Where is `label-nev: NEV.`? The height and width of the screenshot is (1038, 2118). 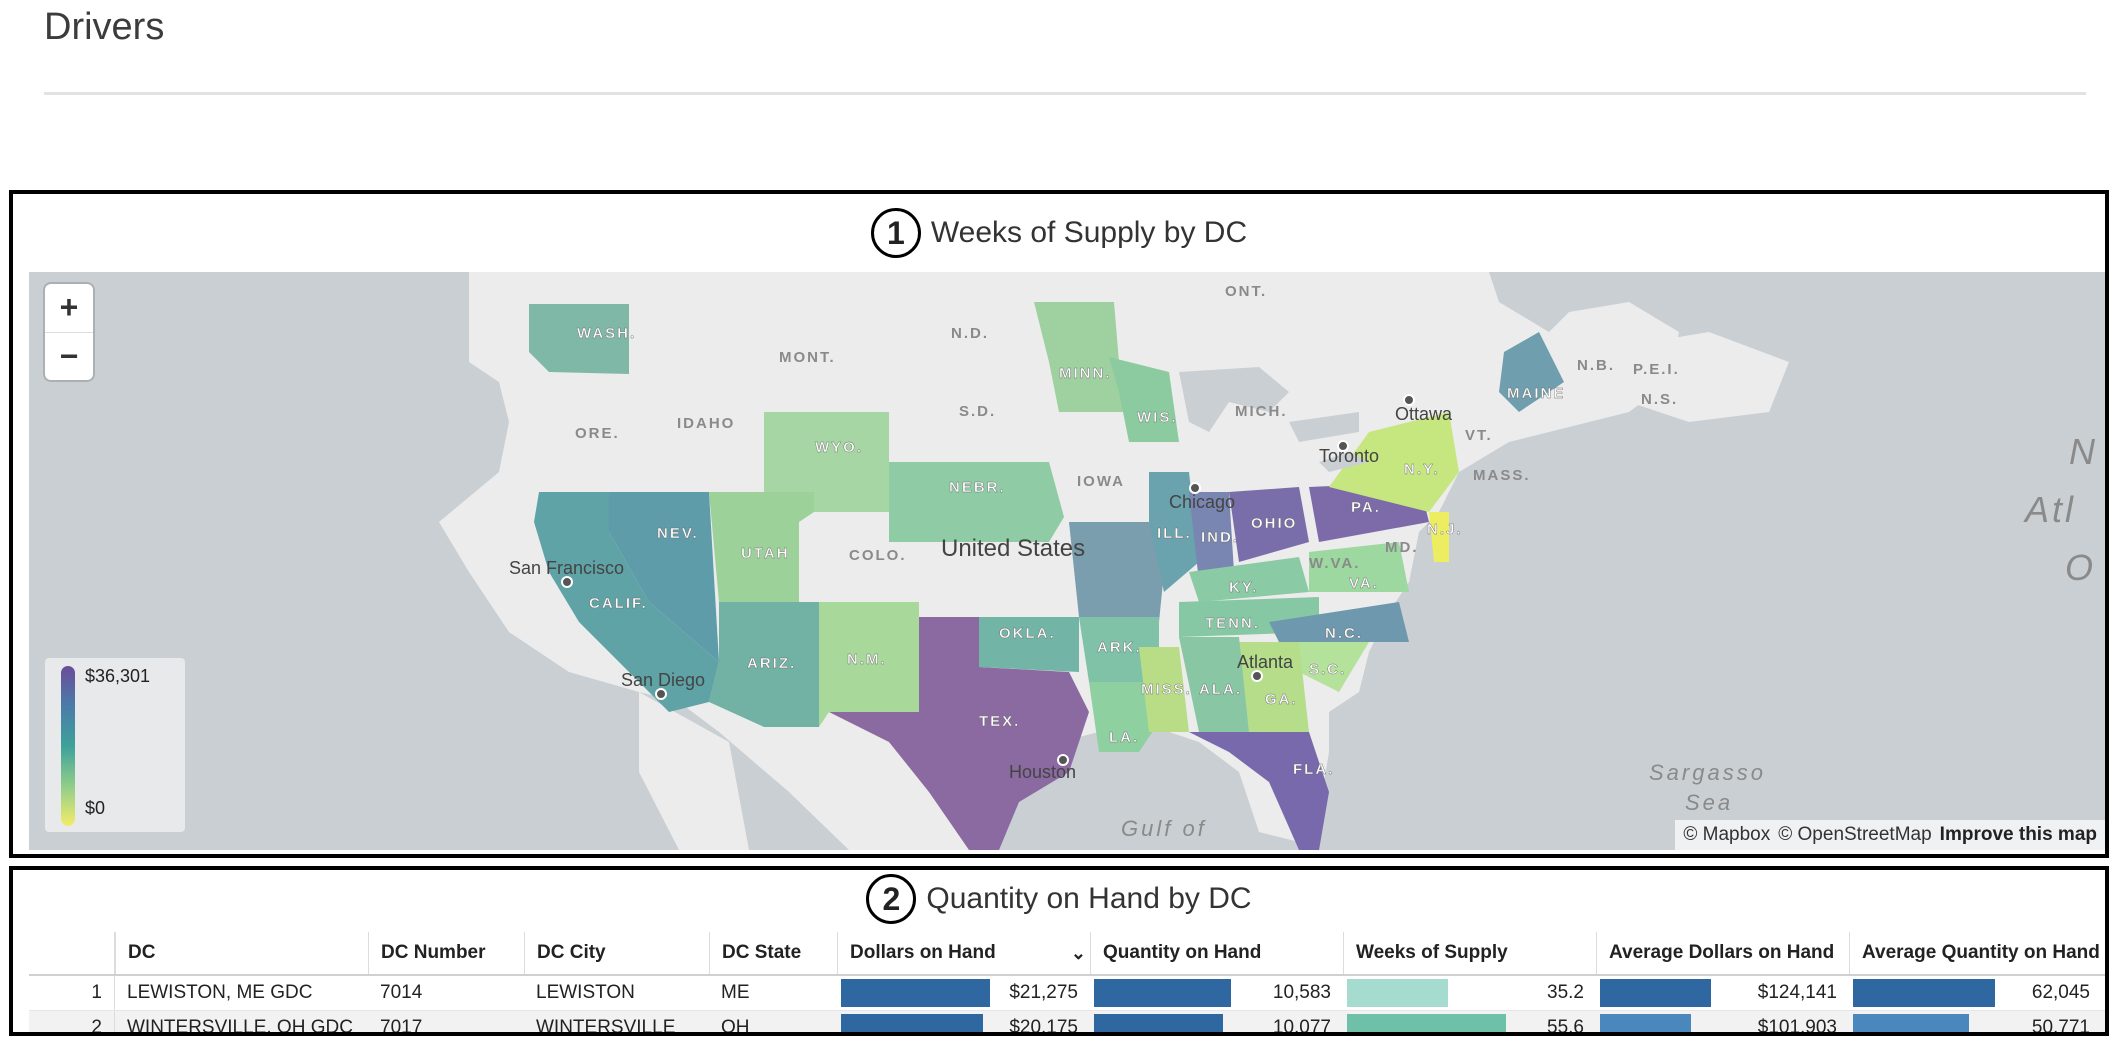 label-nev: NEV. is located at coordinates (678, 533).